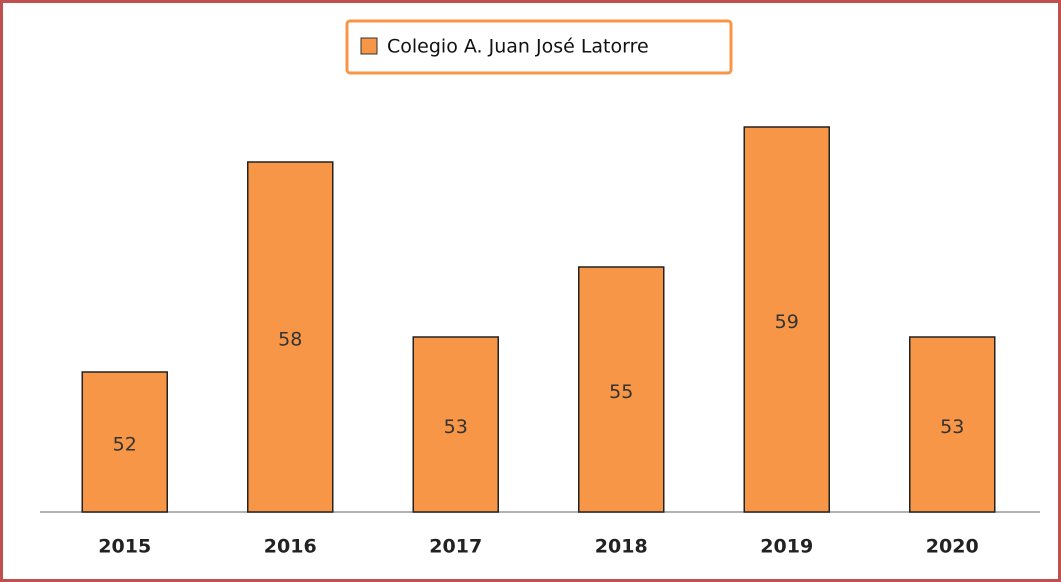 The image size is (1061, 582). Describe the element at coordinates (369, 46) in the screenshot. I see `legend-swatch` at that location.